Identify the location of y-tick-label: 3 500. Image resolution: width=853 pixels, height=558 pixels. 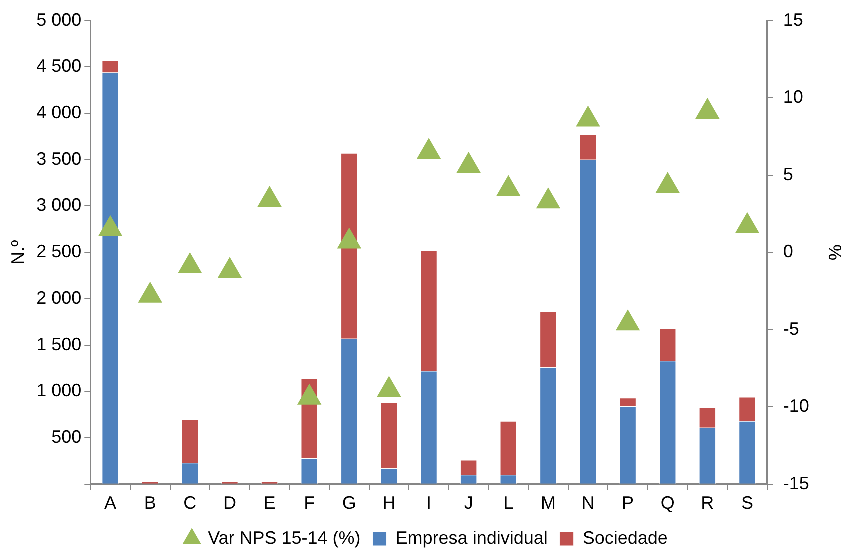
(59, 158).